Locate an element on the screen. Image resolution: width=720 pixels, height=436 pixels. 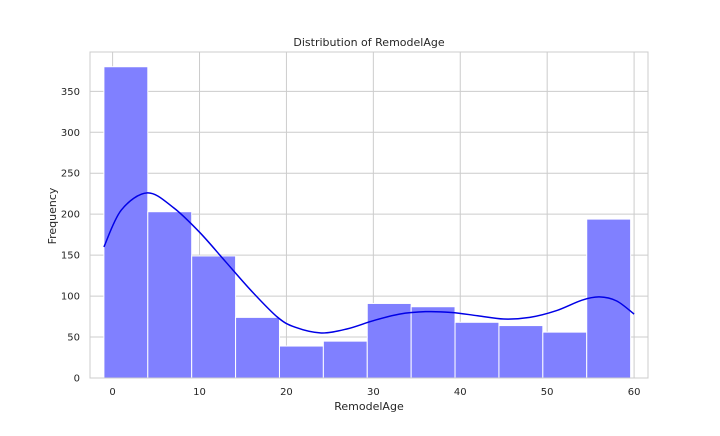
y-tick-label-4: 200 is located at coordinates (70, 215).